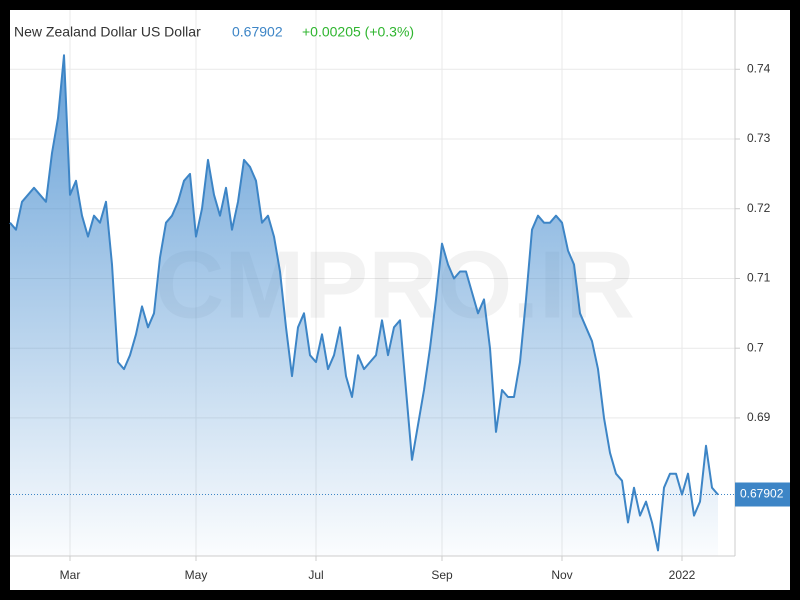  I want to click on y-tick-label: 0.69, so click(759, 417).